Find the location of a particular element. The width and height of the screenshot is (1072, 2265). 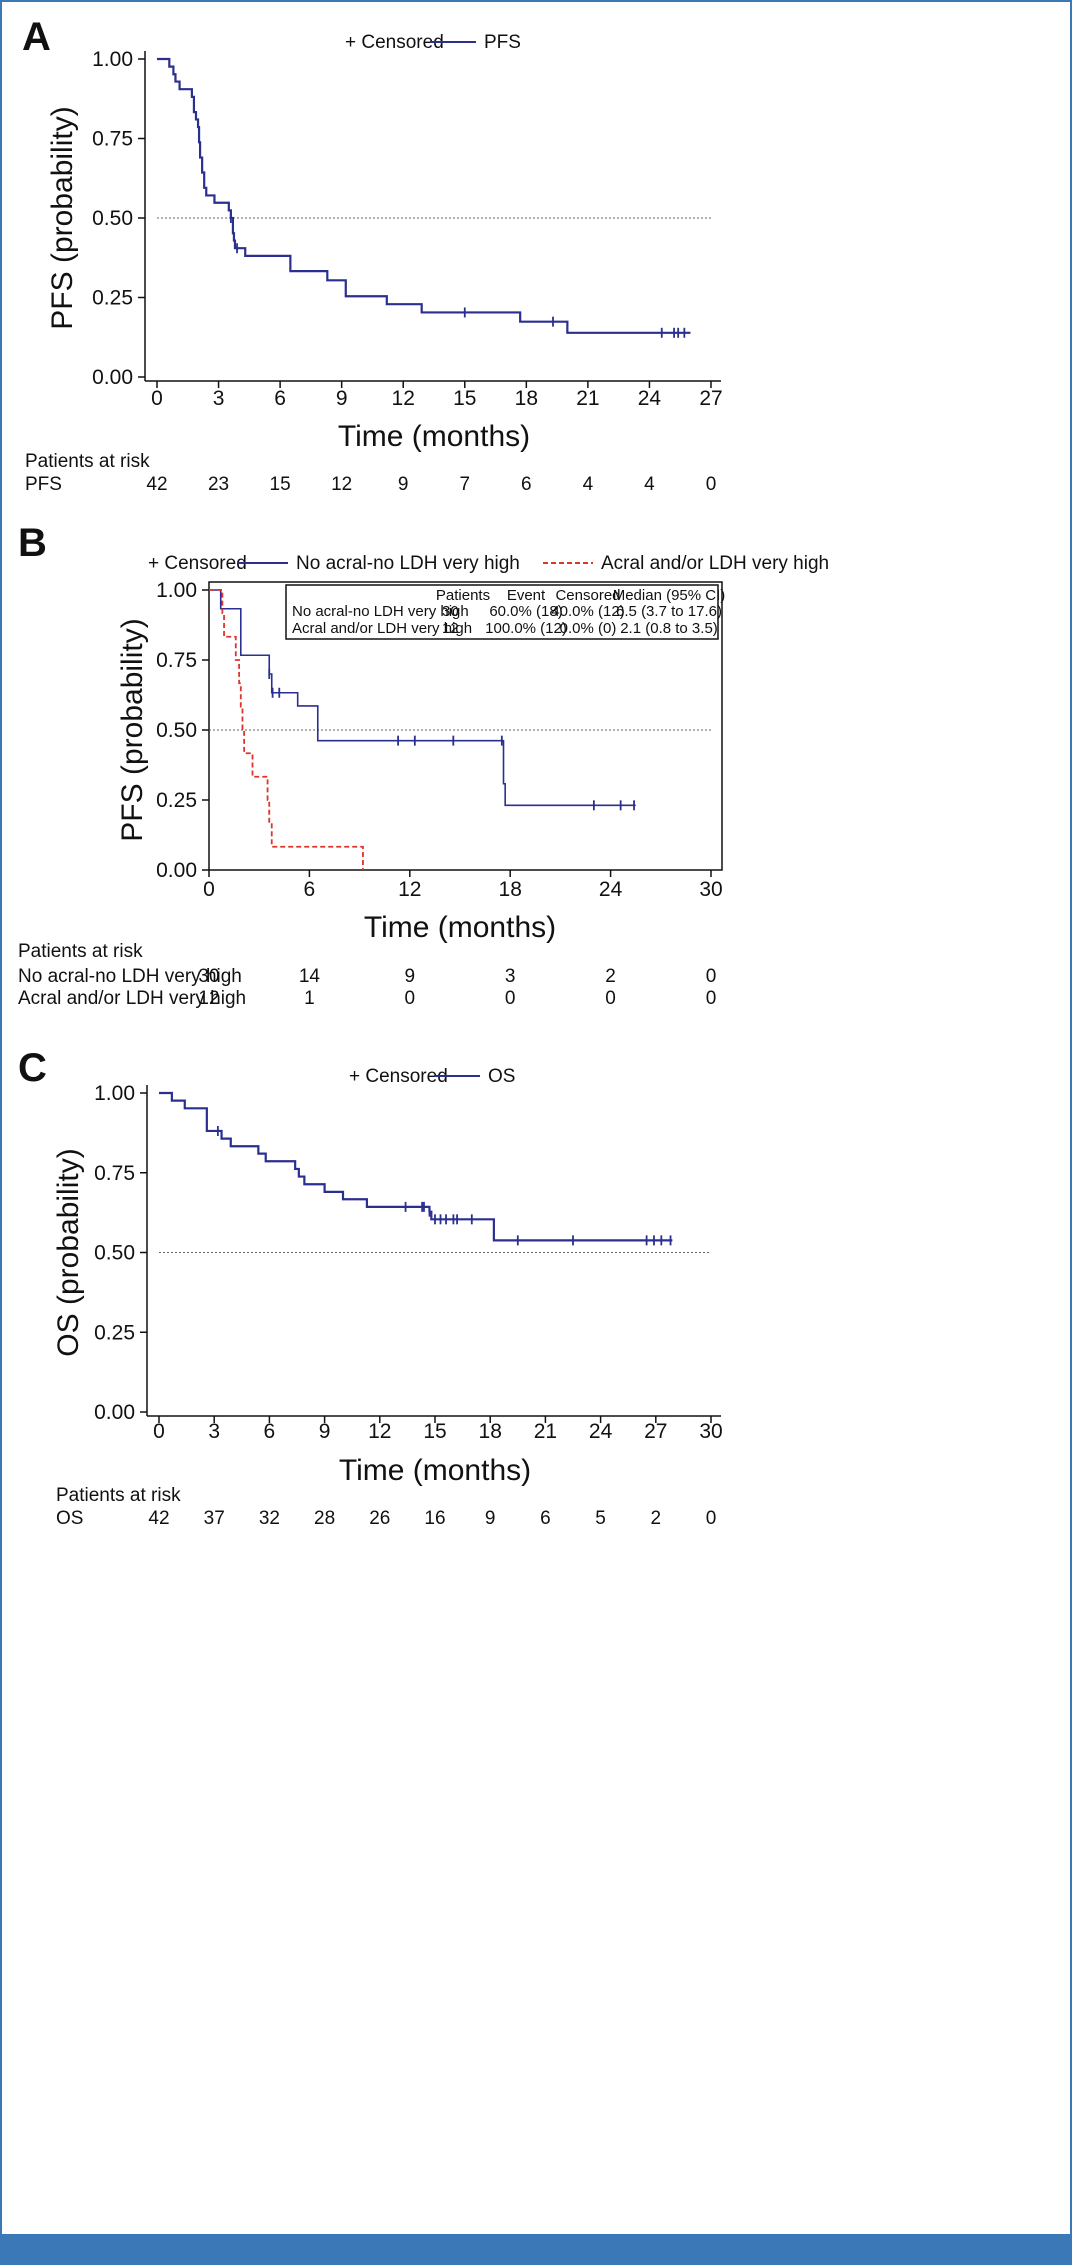

stats-cell: 30 is located at coordinates (450, 611).